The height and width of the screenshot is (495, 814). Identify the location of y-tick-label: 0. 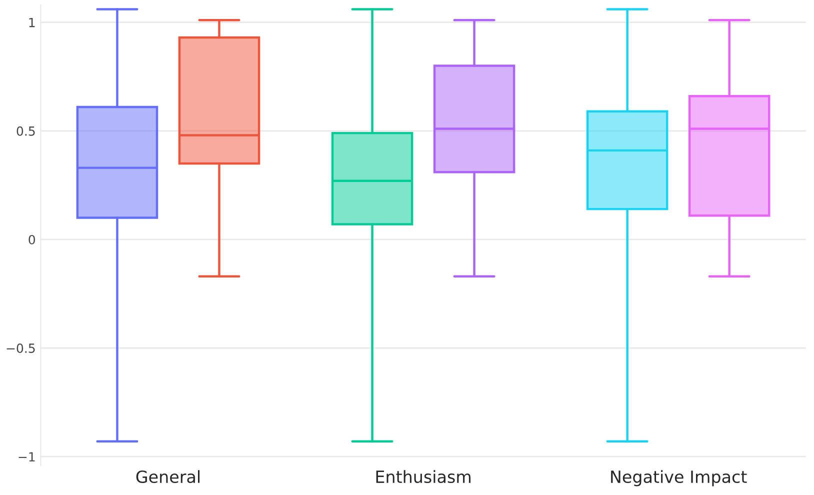
(32, 239).